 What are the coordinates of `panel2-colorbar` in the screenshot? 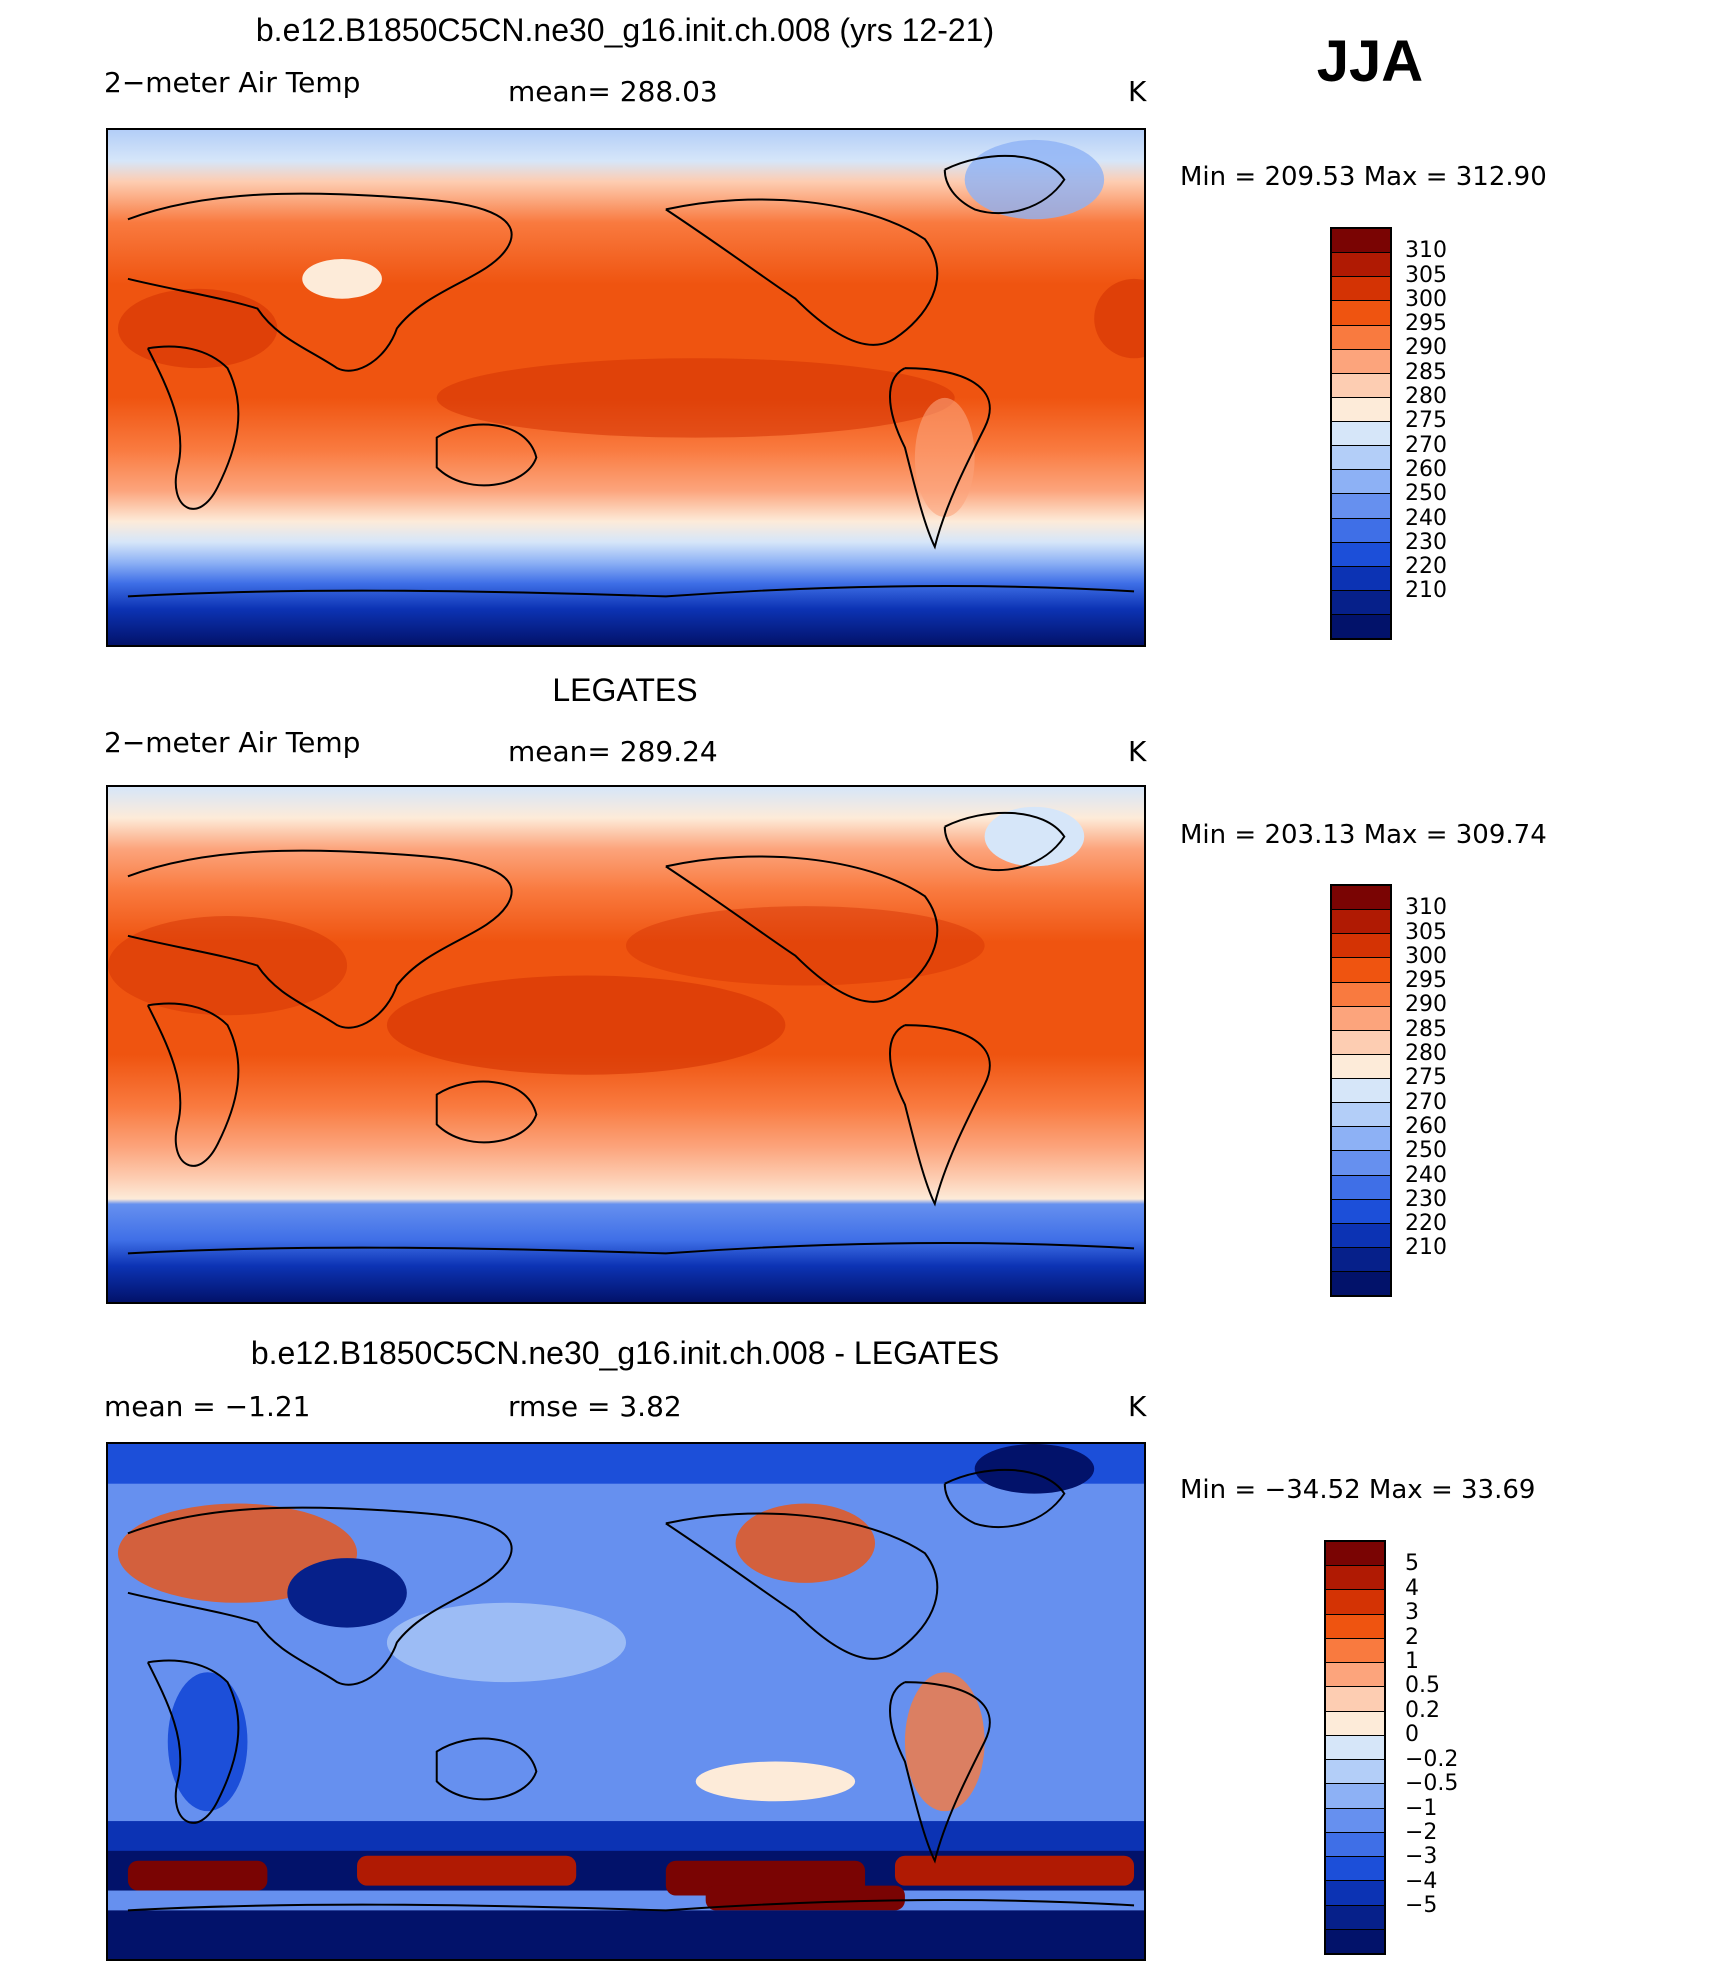 It's located at (1361, 1090).